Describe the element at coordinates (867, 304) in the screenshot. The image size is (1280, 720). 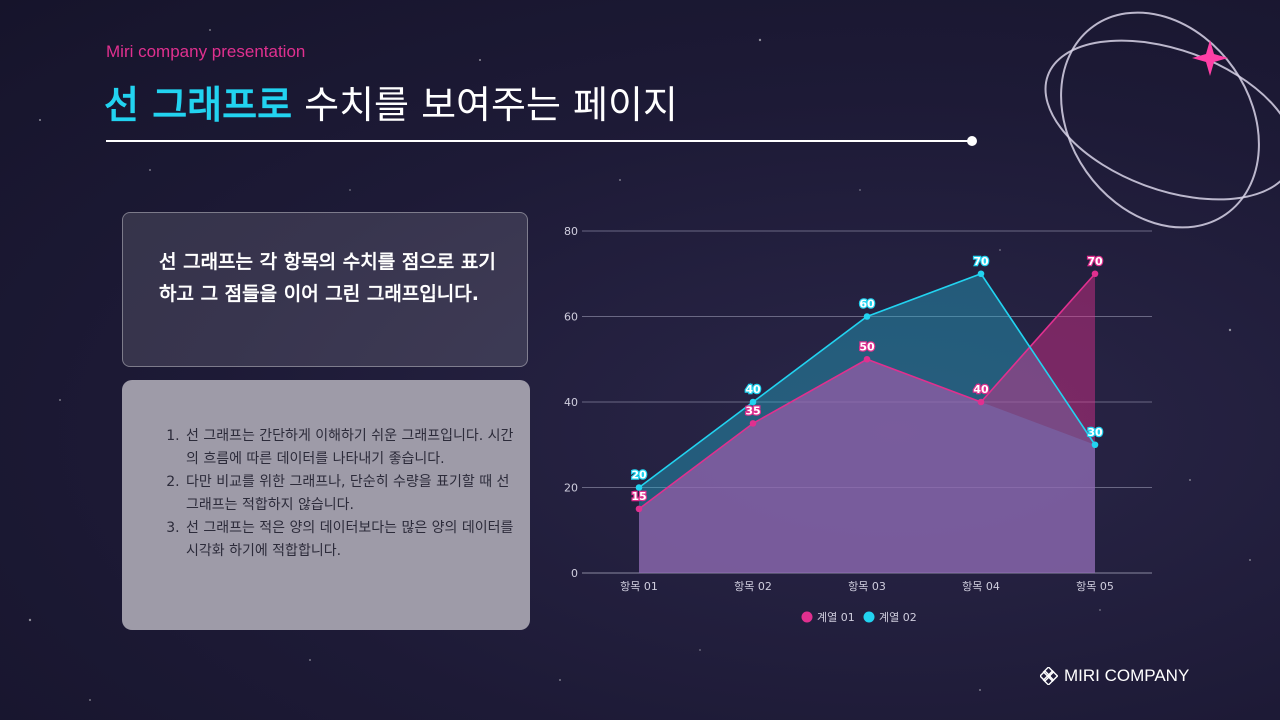
I see `data-label: 60` at that location.